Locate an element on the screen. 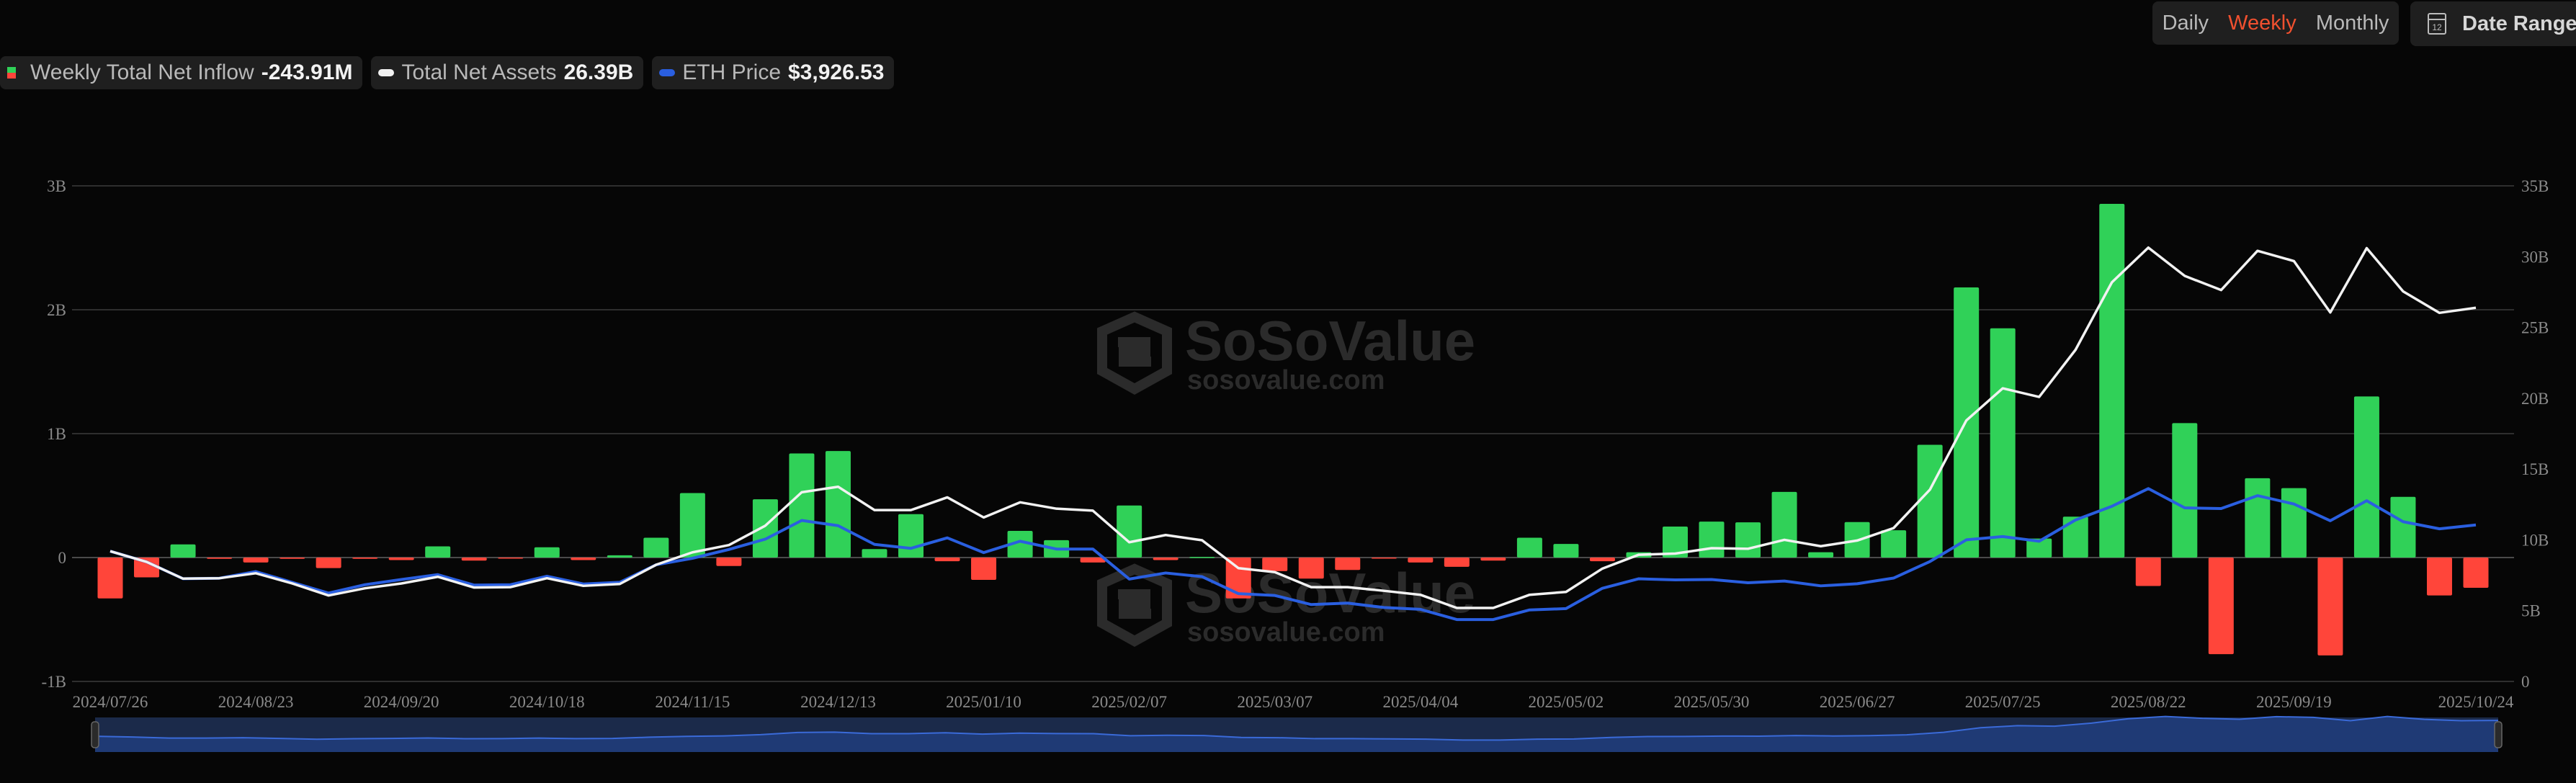 The width and height of the screenshot is (2576, 783). right-axis-tick: 25B is located at coordinates (2535, 328).